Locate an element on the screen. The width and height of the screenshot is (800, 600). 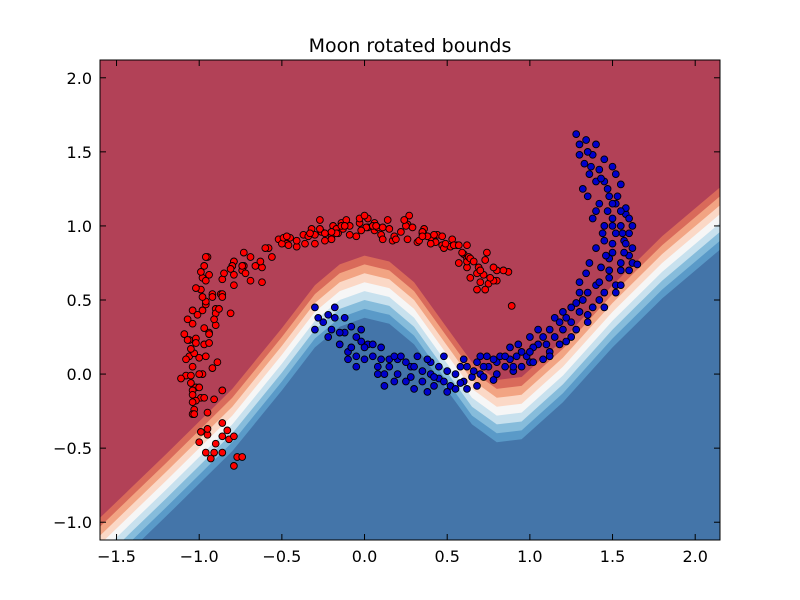
chart-title: Moon rotated bounds is located at coordinates (410, 46).